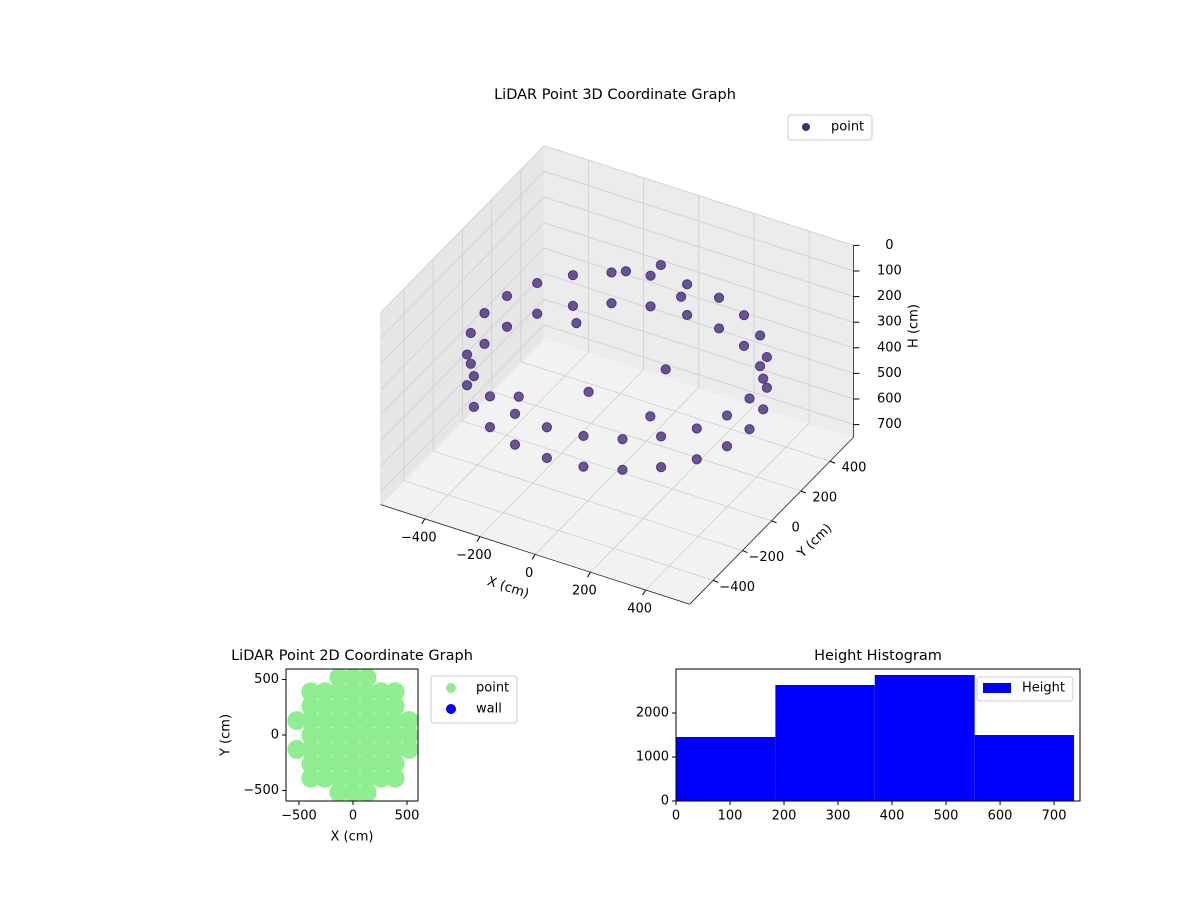 The image size is (1200, 900). Describe the element at coordinates (299, 816) in the screenshot. I see `x-tick-label: −500` at that location.